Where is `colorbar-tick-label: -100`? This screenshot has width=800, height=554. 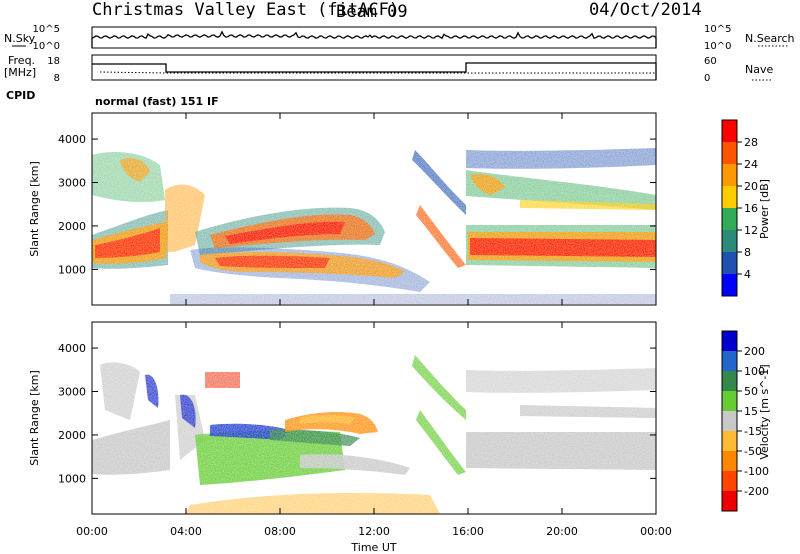 colorbar-tick-label: -100 is located at coordinates (756, 471).